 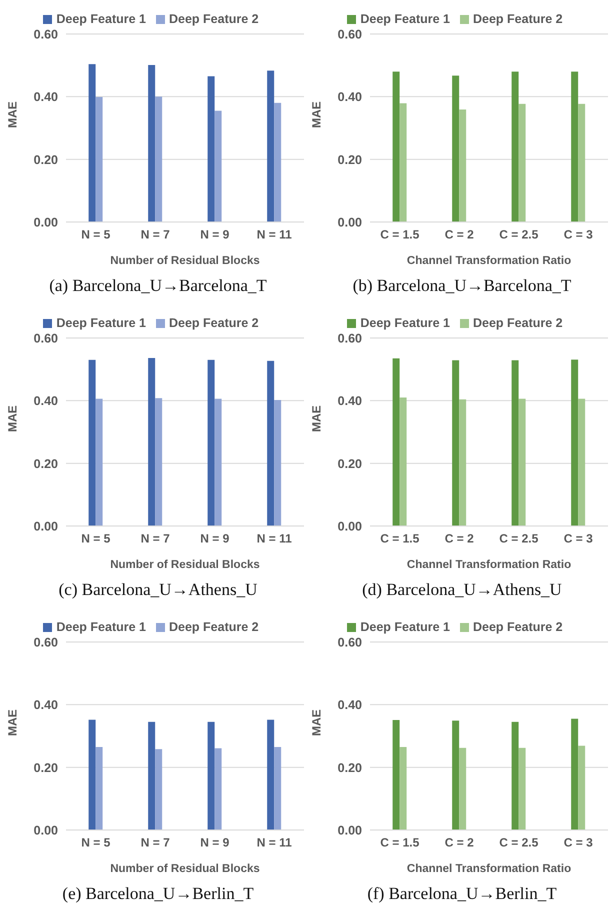 What do you see at coordinates (462, 894) in the screenshot?
I see `text: (f) Barcelona_U→Berlin_T` at bounding box center [462, 894].